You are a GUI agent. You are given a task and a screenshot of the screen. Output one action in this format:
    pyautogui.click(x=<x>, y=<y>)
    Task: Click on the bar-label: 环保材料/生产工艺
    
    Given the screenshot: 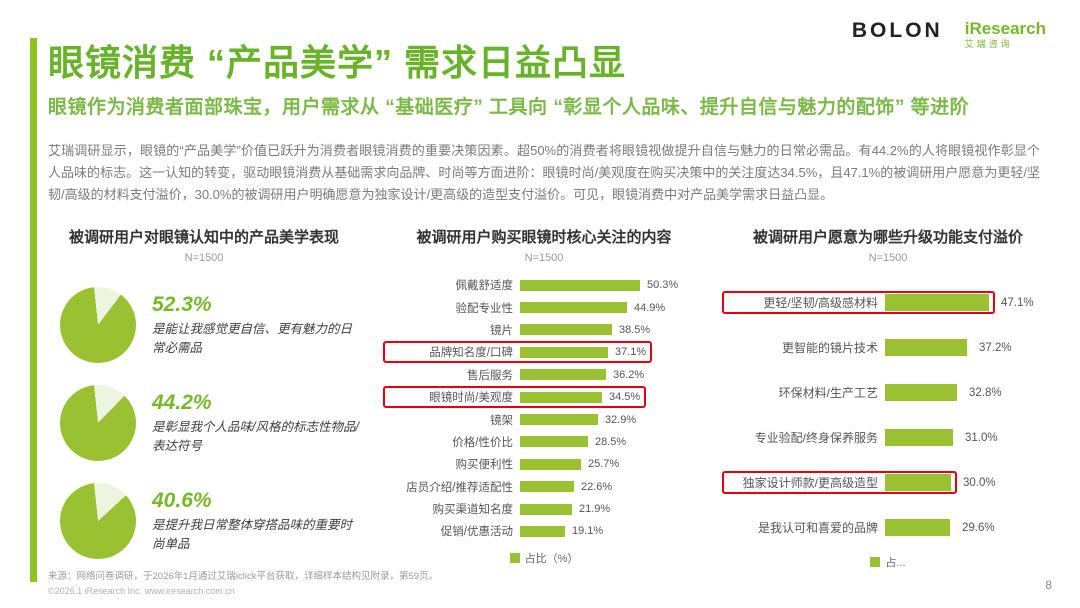 What is the action you would take?
    pyautogui.click(x=828, y=393)
    